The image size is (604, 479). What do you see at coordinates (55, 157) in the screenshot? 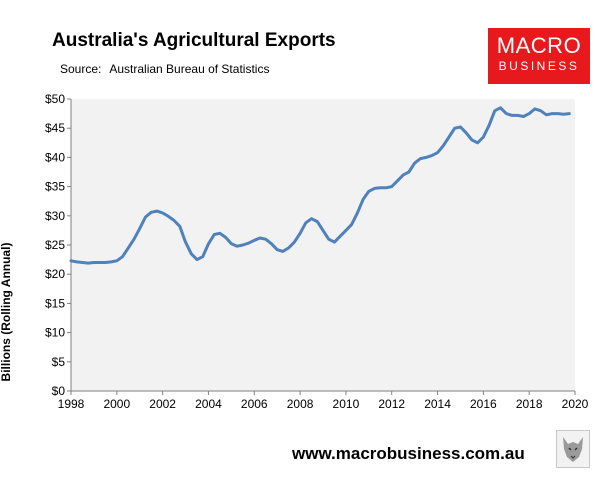
I see `y-tick-label: $40` at bounding box center [55, 157].